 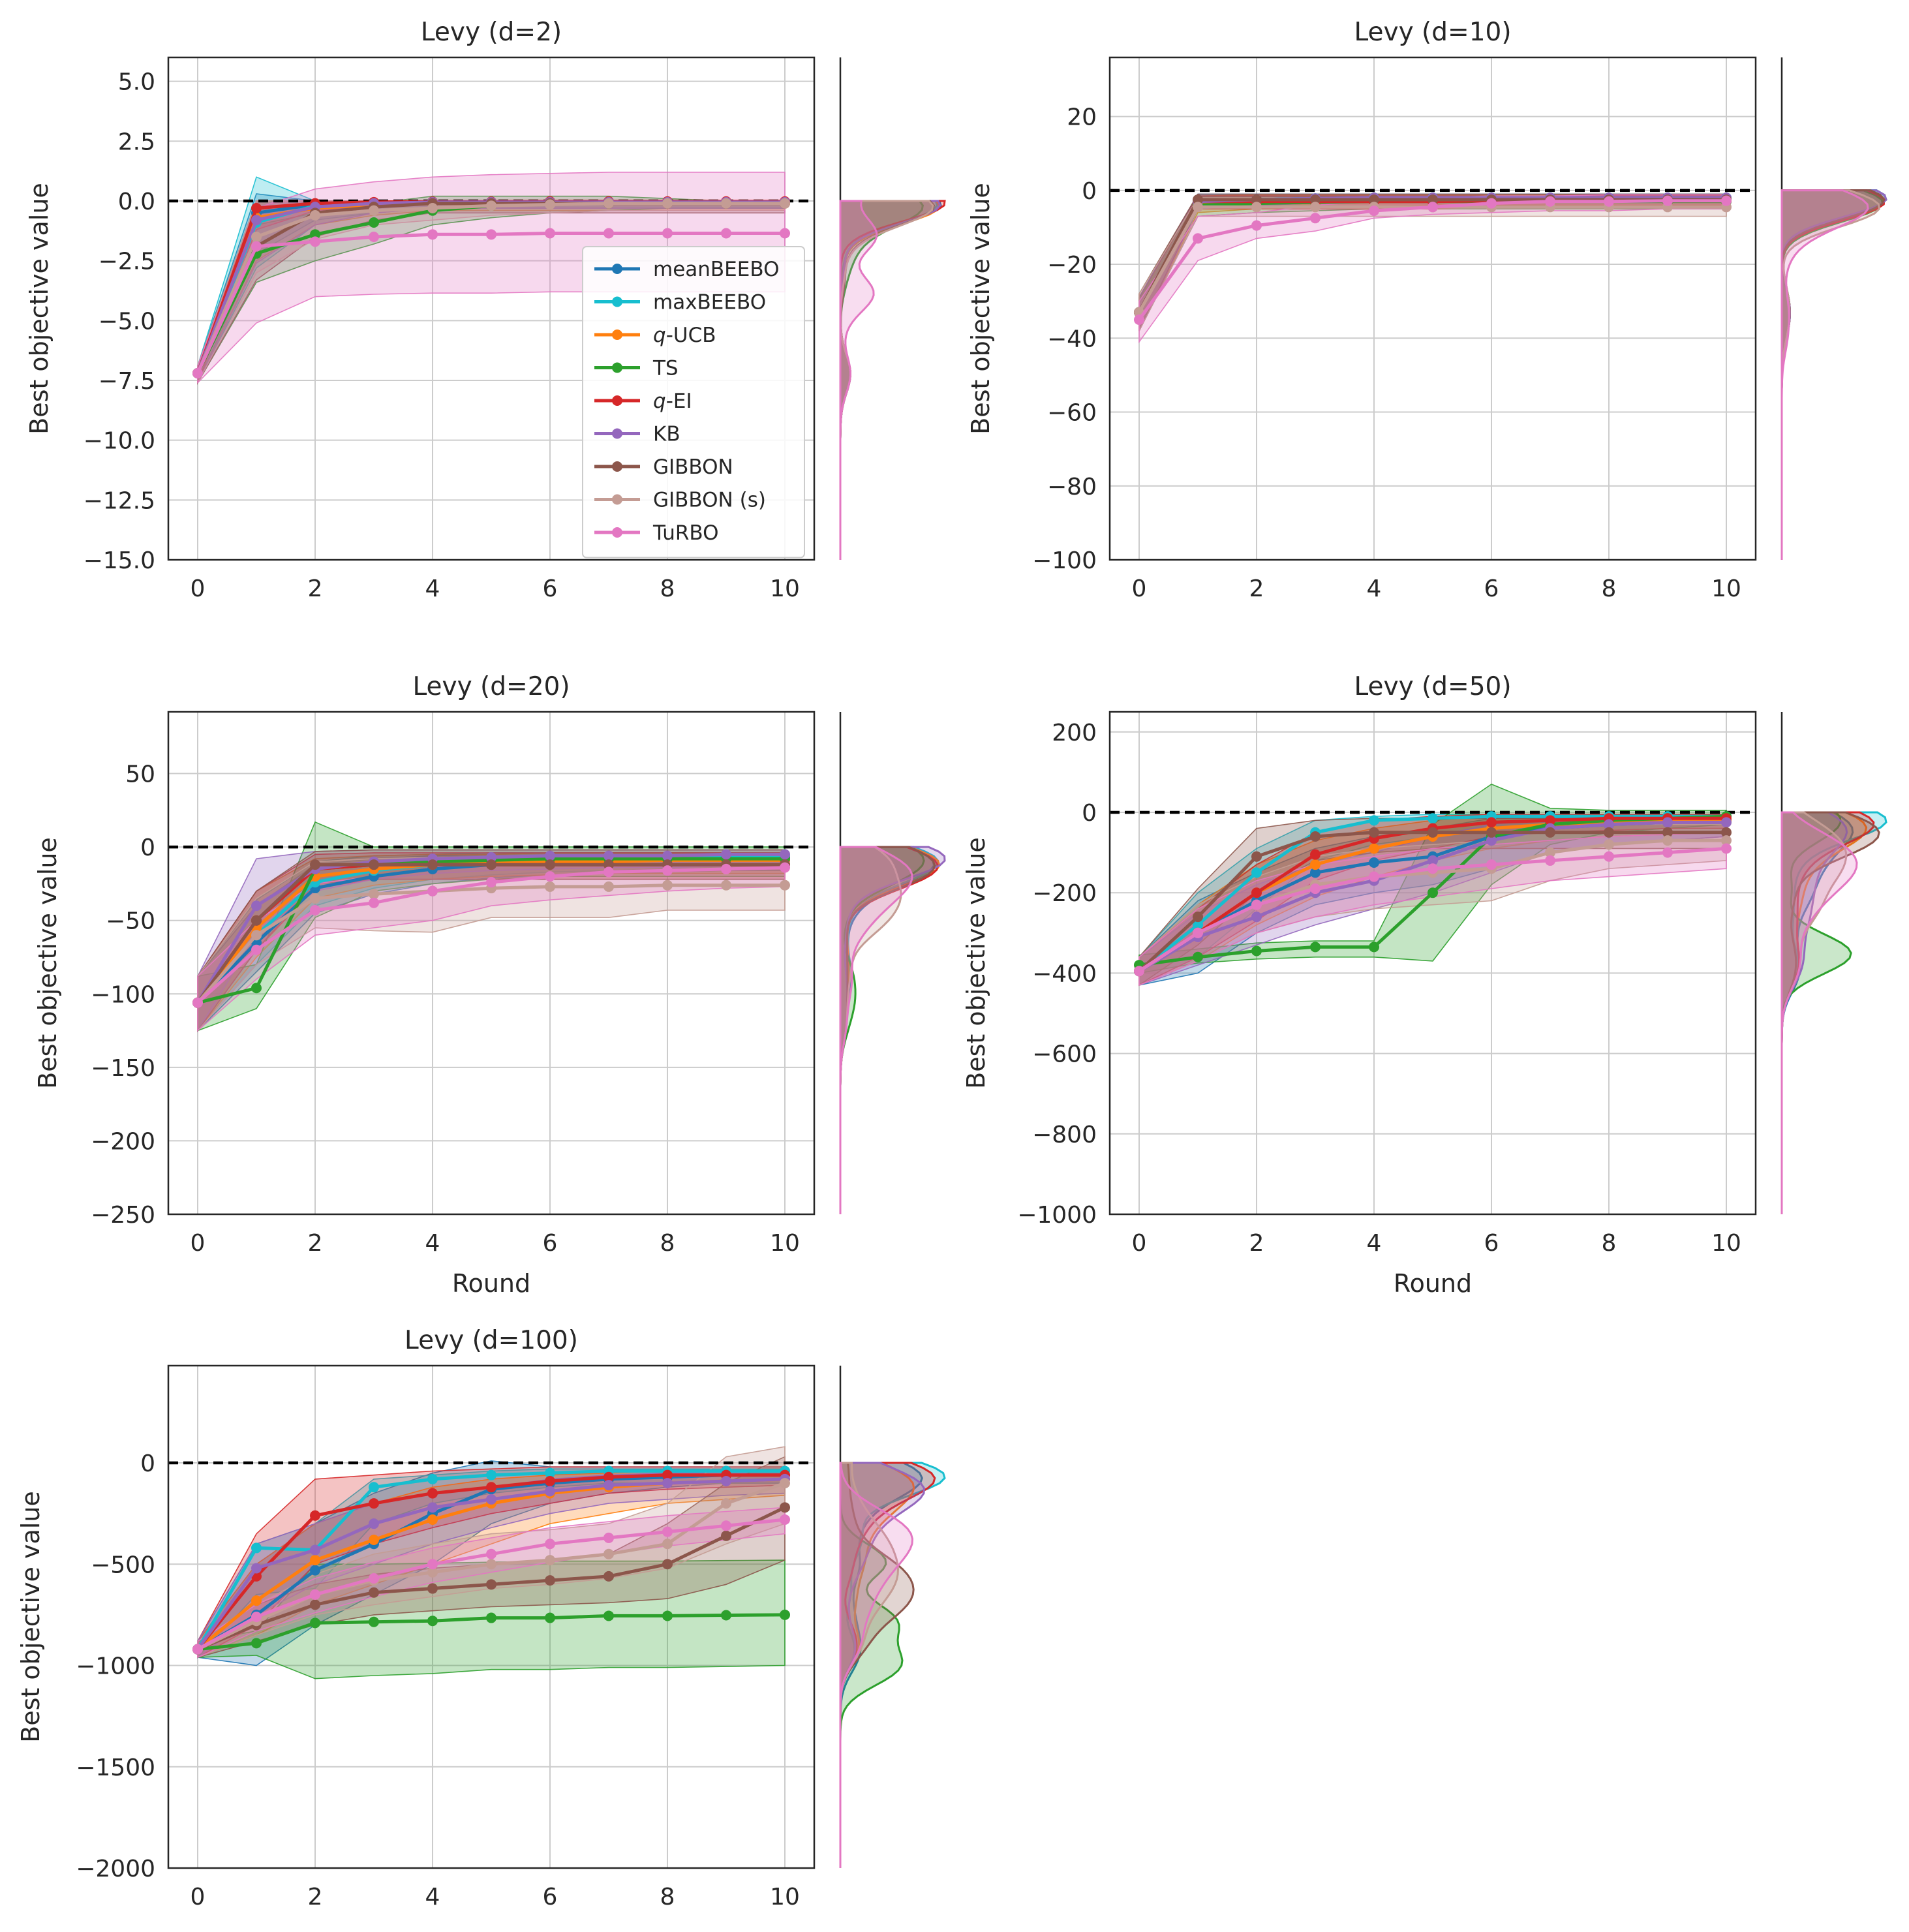 What do you see at coordinates (115, 1666) in the screenshot?
I see `y-axis-ticks: 0 −500 −1000 −1500 −2000` at bounding box center [115, 1666].